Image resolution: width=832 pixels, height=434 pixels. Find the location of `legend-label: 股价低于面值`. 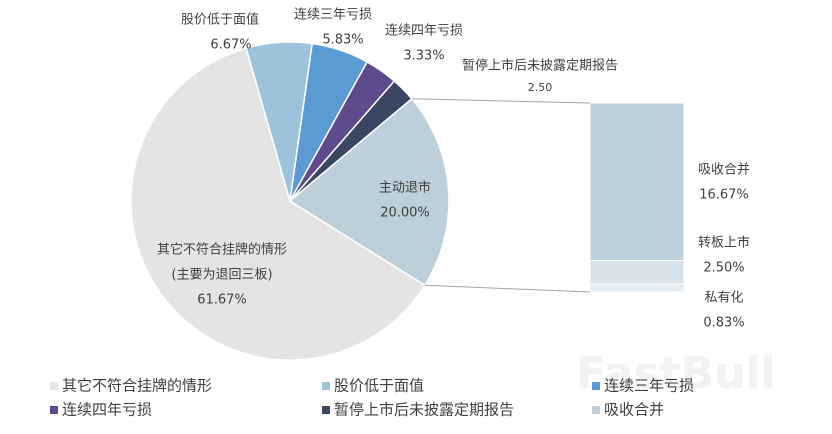

legend-label: 股价低于面值 is located at coordinates (379, 386).